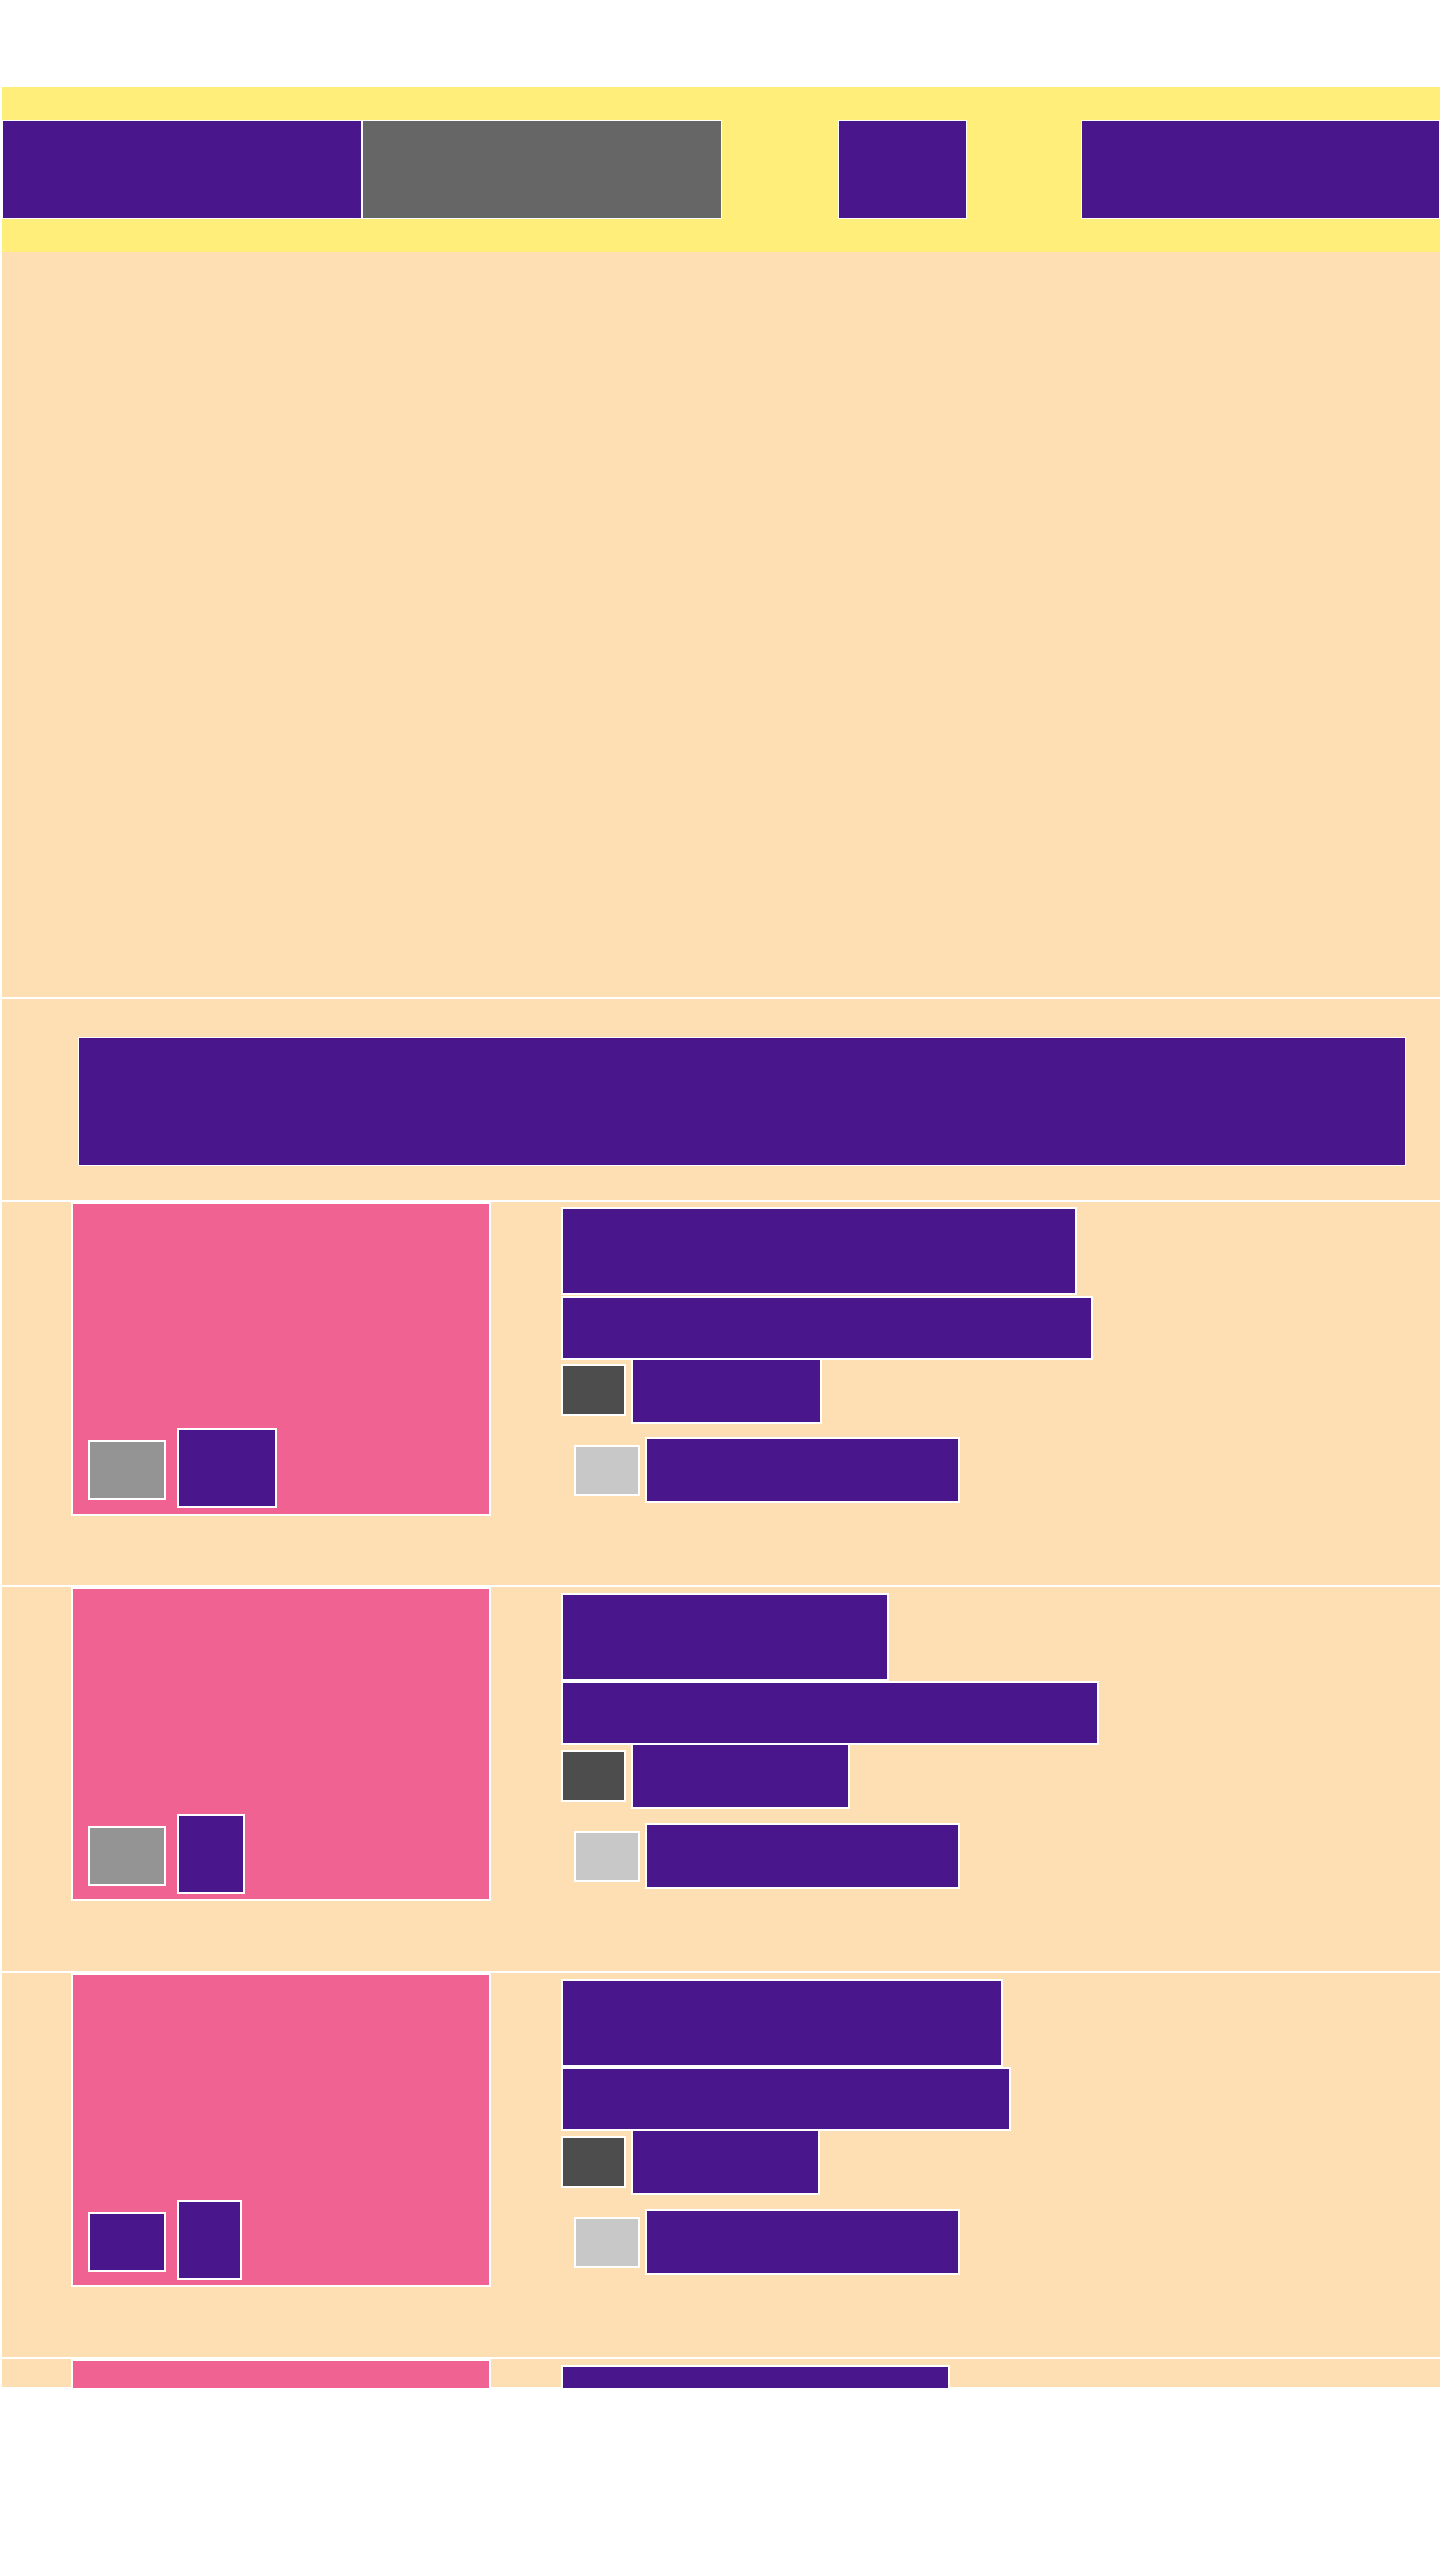  What do you see at coordinates (720, 2474) in the screenshot?
I see `page-bottom-whitespace` at bounding box center [720, 2474].